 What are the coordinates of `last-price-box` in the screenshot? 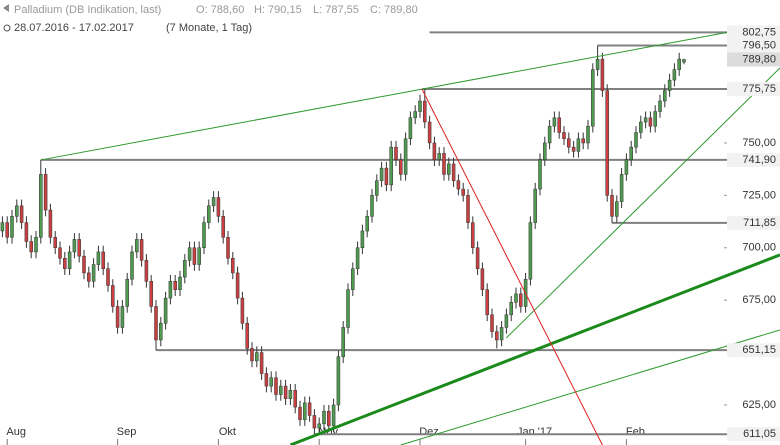 It's located at (753, 59).